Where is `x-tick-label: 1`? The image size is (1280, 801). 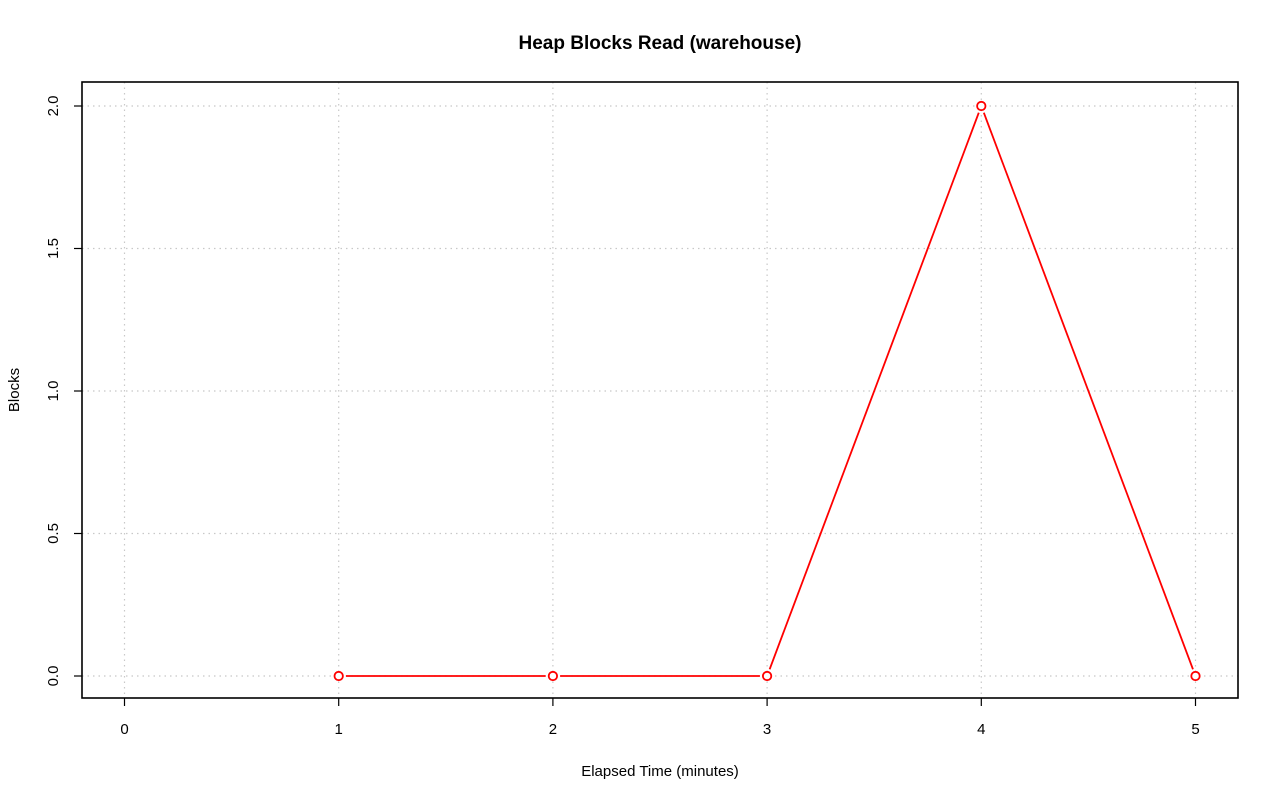
x-tick-label: 1 is located at coordinates (339, 729).